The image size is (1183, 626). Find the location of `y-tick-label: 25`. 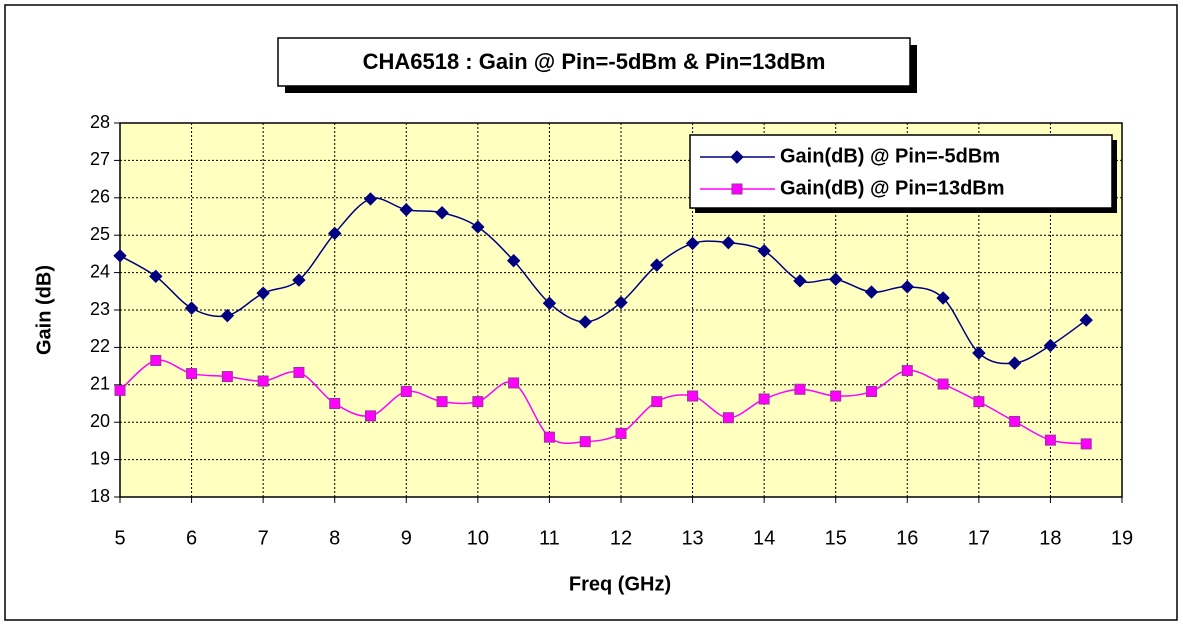

y-tick-label: 25 is located at coordinates (100, 234).